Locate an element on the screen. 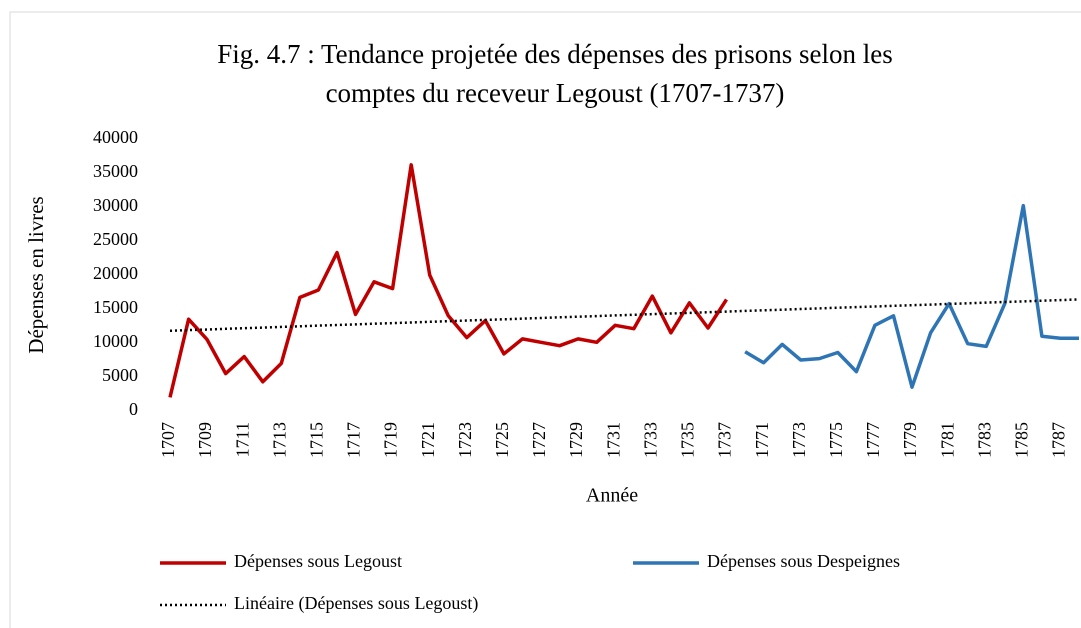 The image size is (1081, 628). legend-label: Dépenses sous Legoust is located at coordinates (318, 561).